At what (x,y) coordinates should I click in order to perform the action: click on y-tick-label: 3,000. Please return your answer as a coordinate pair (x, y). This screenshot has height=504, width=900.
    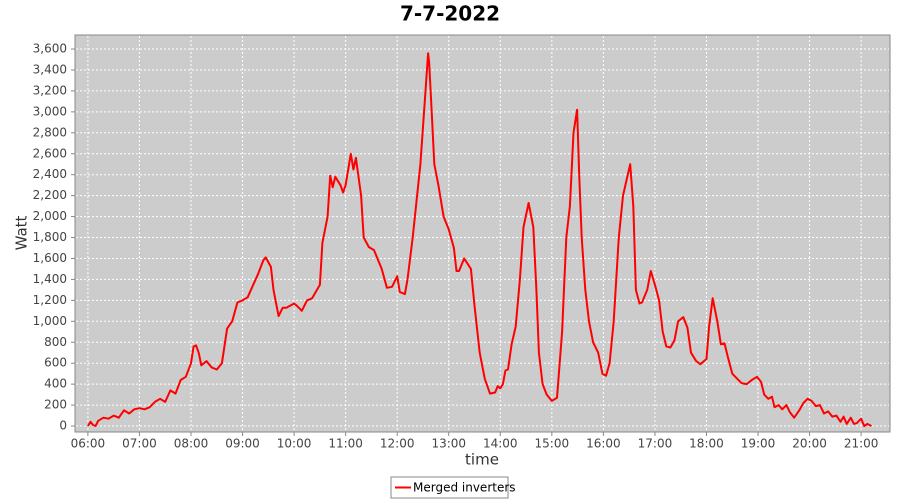
    Looking at the image, I should click on (50, 111).